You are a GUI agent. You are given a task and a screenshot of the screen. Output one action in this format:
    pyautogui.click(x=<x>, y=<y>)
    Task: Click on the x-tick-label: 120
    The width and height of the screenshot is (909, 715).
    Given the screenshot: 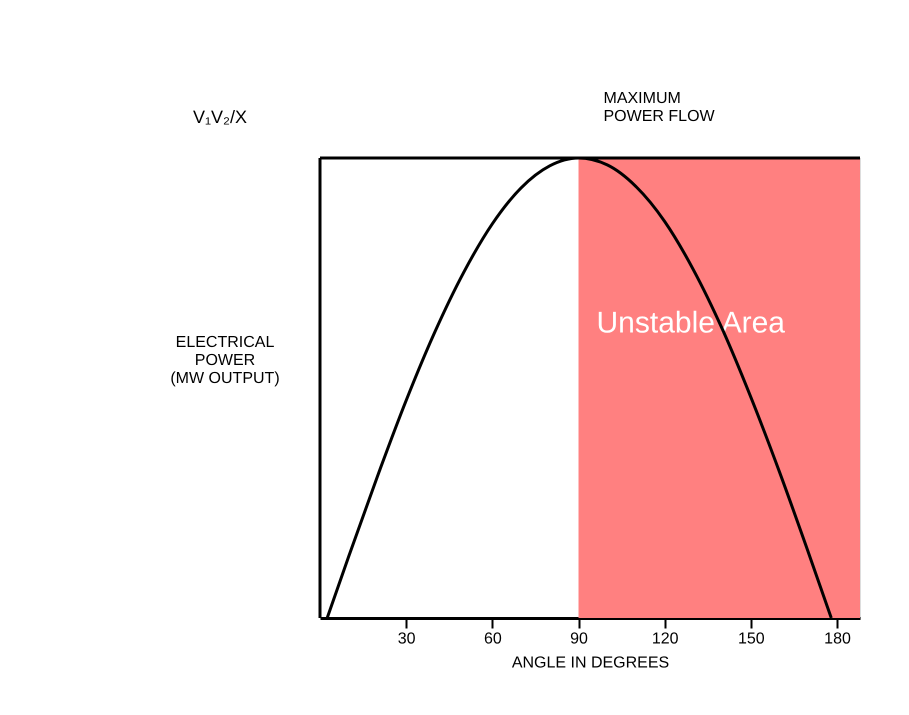 What is the action you would take?
    pyautogui.click(x=665, y=639)
    